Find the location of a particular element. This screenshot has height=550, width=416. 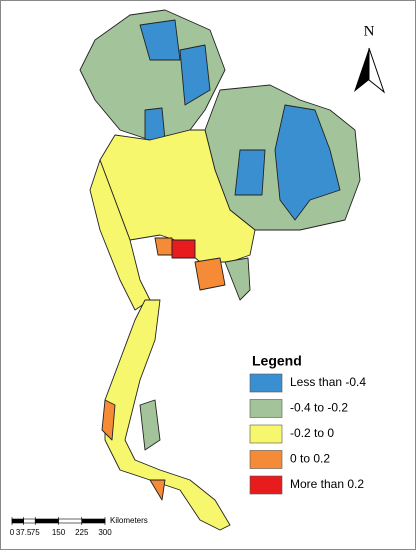

scale-label: 75 is located at coordinates (35, 532).